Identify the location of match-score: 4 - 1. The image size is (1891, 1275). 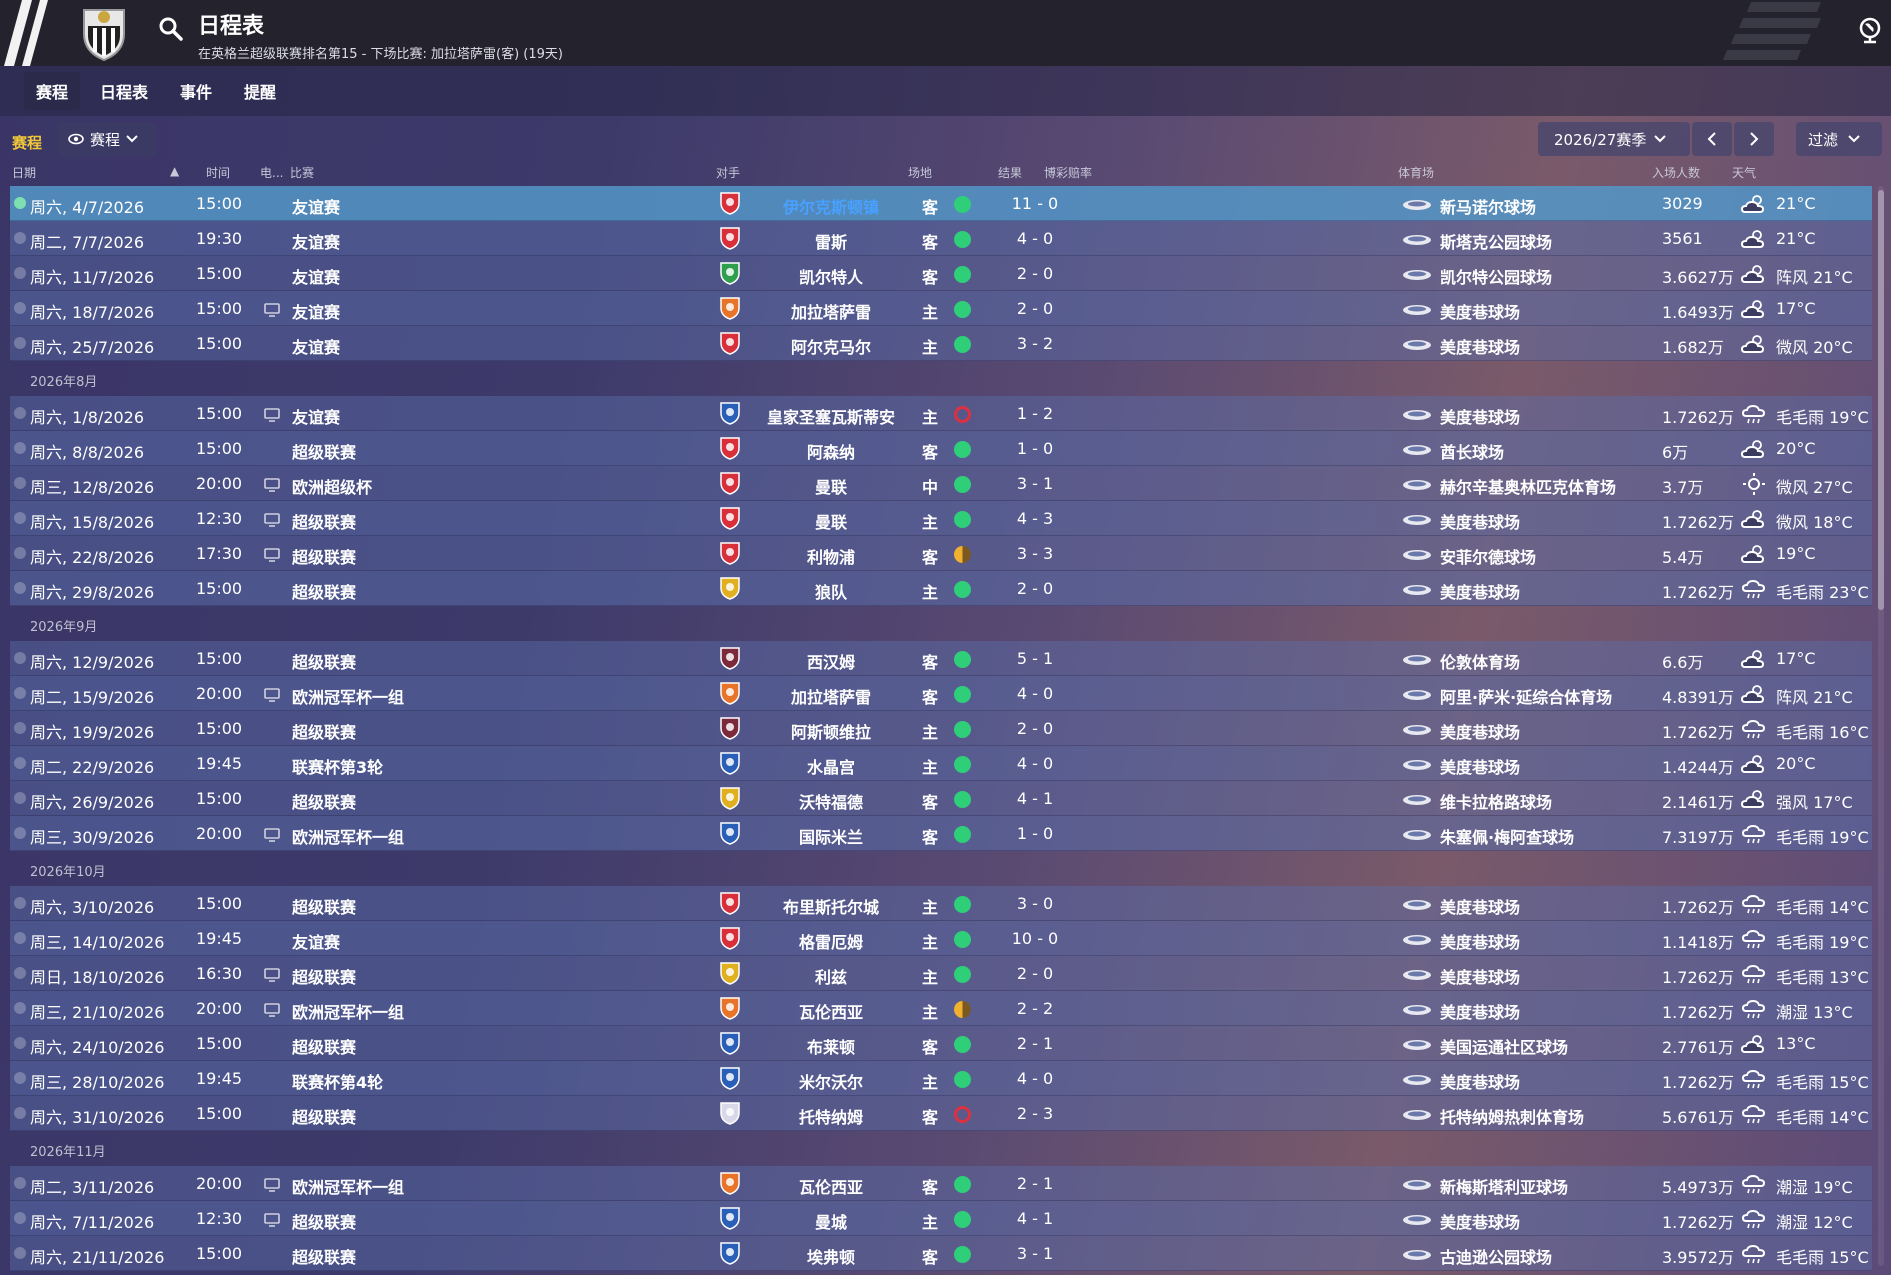
(1035, 798).